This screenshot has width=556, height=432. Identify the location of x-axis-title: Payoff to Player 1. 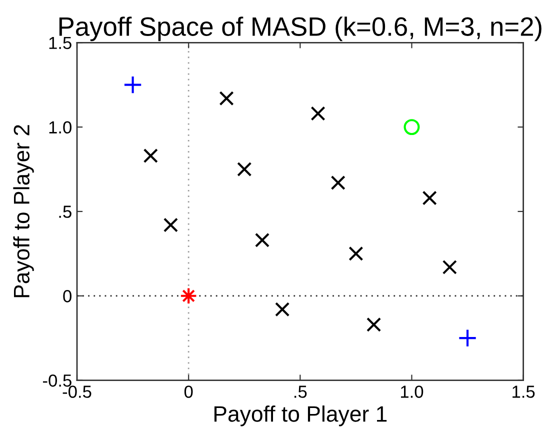
(300, 416).